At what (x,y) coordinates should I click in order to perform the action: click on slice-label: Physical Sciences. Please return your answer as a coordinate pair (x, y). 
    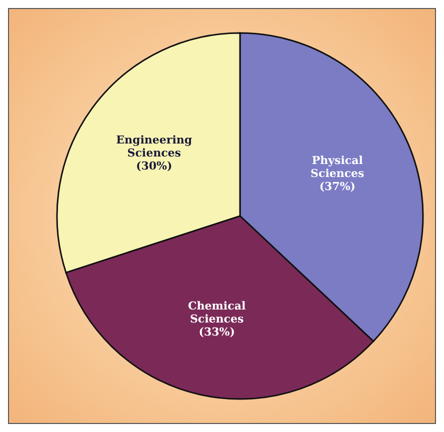
    Looking at the image, I should click on (337, 167).